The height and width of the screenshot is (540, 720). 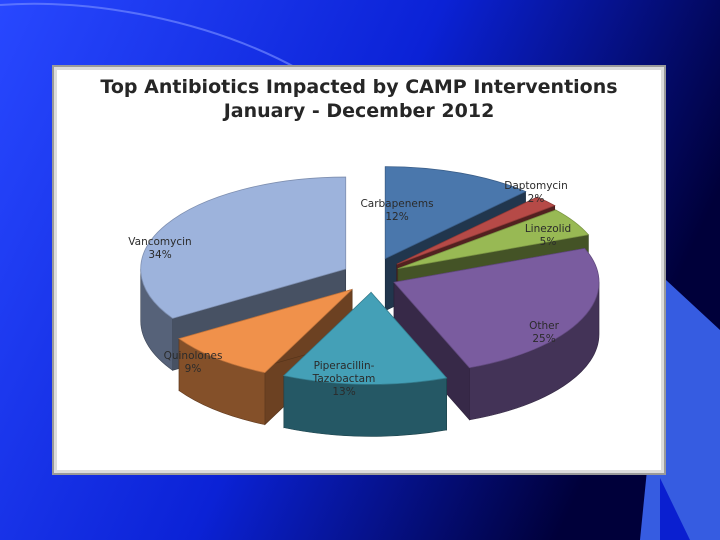 I want to click on slice-label-piperacillin-tazobactam: Piperacillin-Tazobactam 13%, so click(x=344, y=379).